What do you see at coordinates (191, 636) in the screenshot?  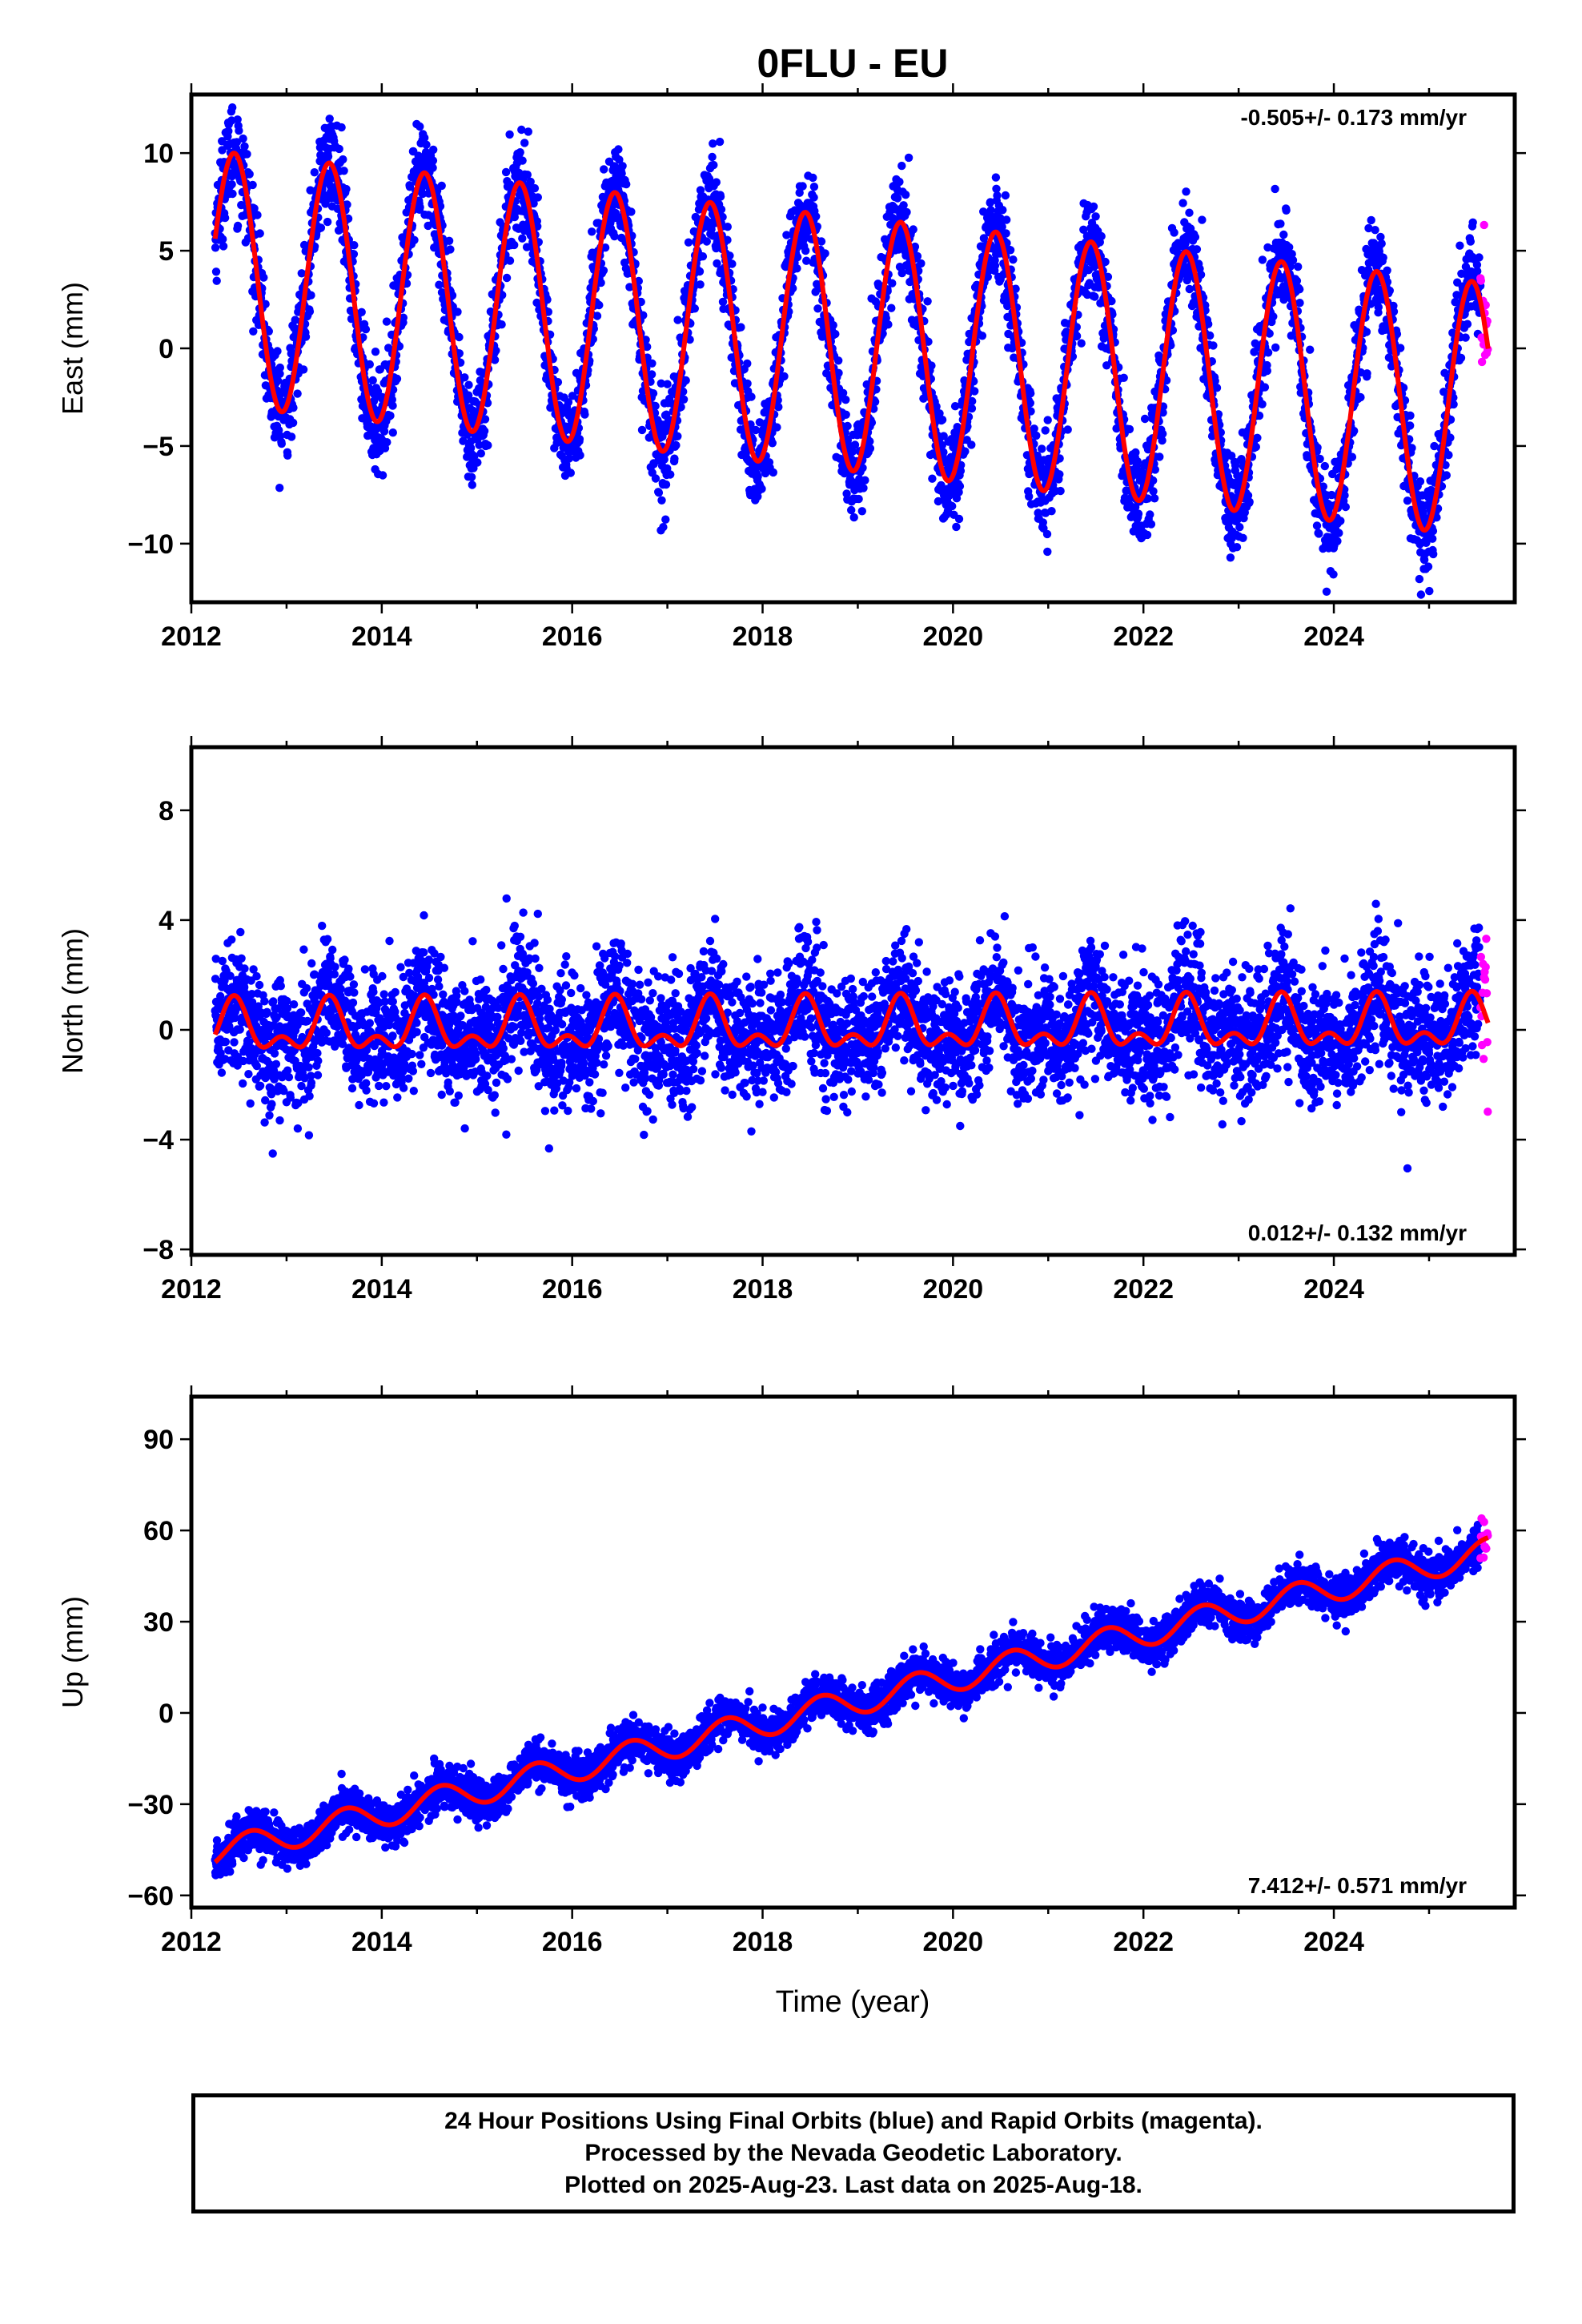 I see `x-tick-label: 2012` at bounding box center [191, 636].